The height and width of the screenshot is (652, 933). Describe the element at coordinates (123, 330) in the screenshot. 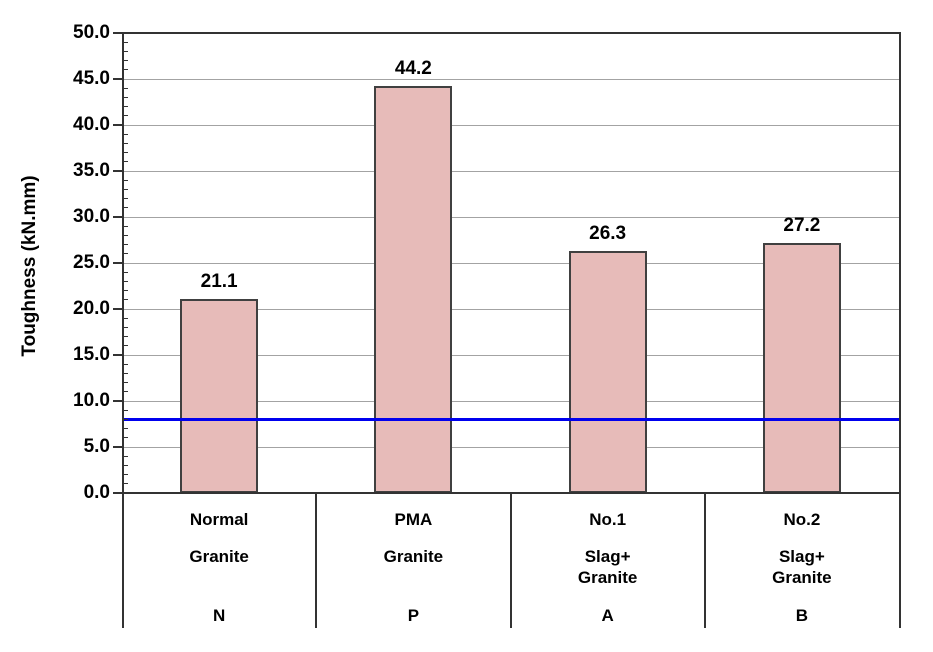

I see `y-axis-line` at that location.